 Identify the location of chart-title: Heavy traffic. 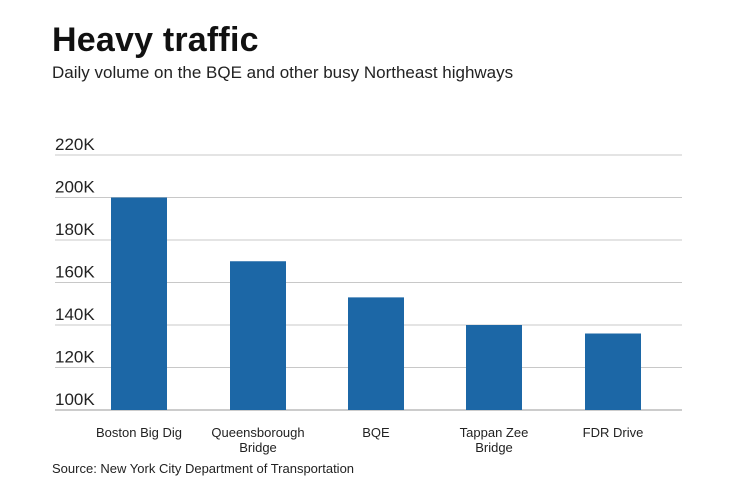
(155, 40).